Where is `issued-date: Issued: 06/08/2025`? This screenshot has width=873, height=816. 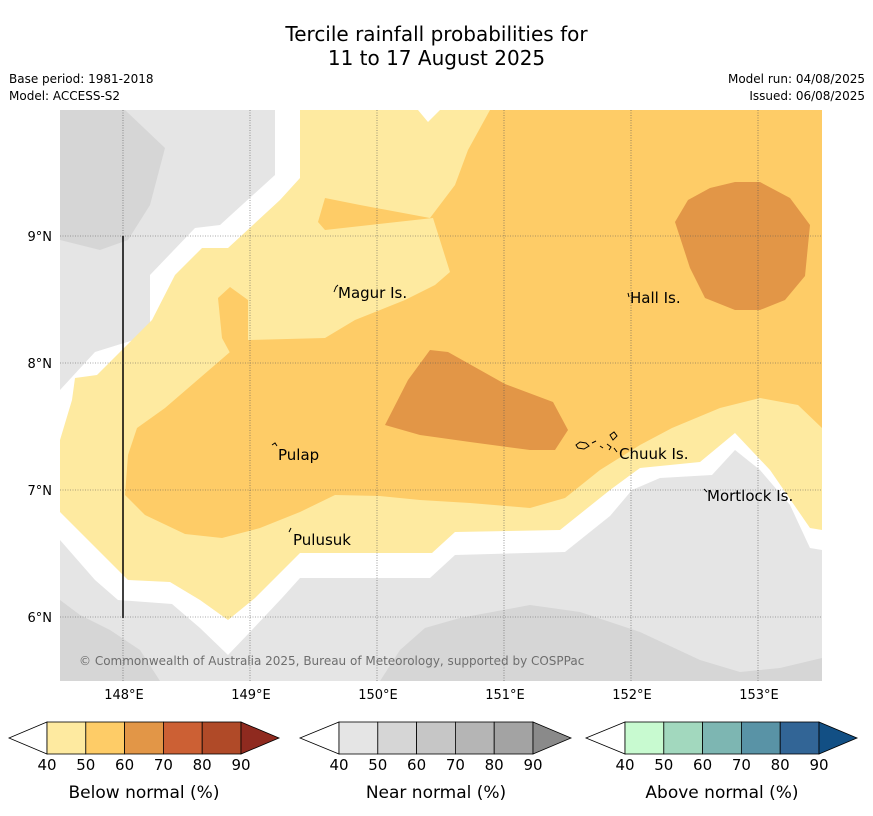 issued-date: Issued: 06/08/2025 is located at coordinates (807, 96).